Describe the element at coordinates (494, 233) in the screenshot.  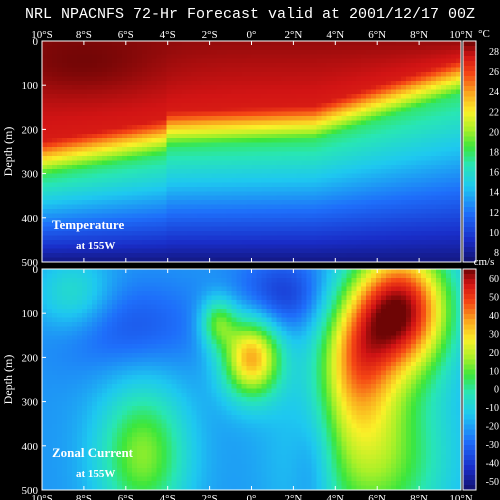
I see `colorbar-tick-label: 10` at that location.